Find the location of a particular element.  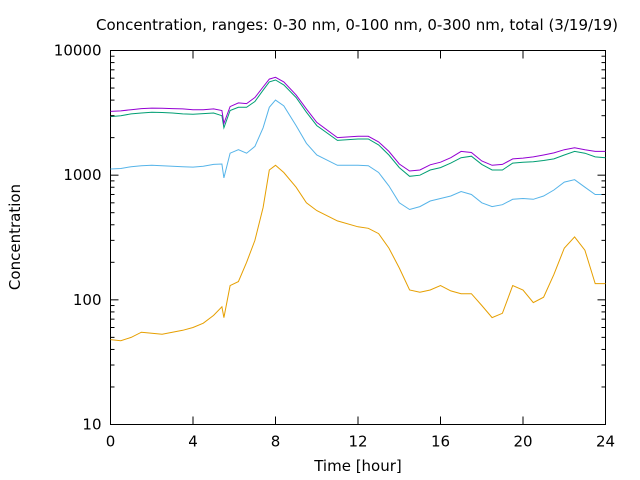

x-tick-label: 12 is located at coordinates (357, 442).